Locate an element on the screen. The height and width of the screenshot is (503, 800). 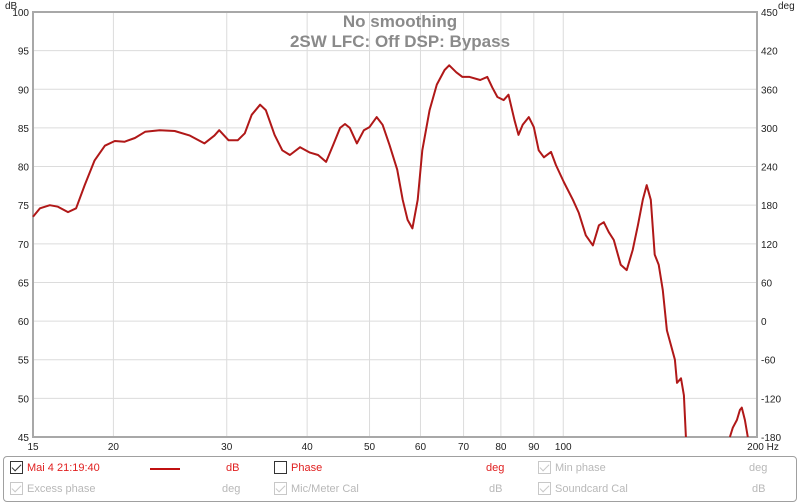
legend-label: Min phase is located at coordinates (580, 467).